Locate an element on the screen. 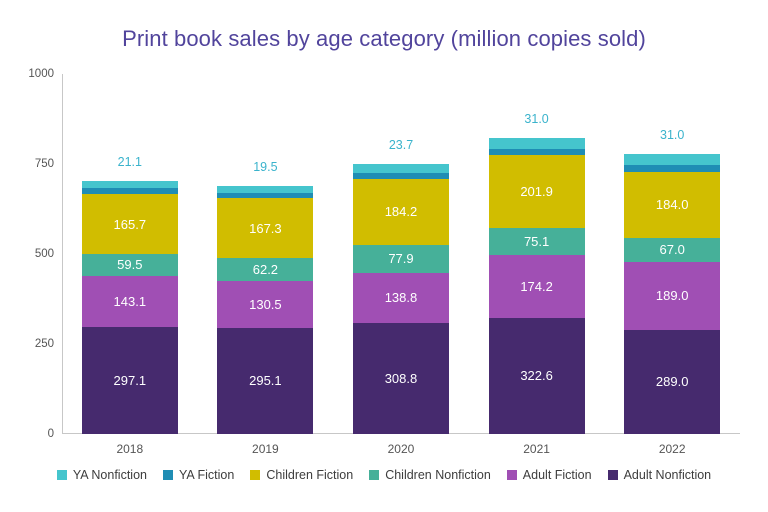  bar-segment-label: 174.2 is located at coordinates (536, 287).